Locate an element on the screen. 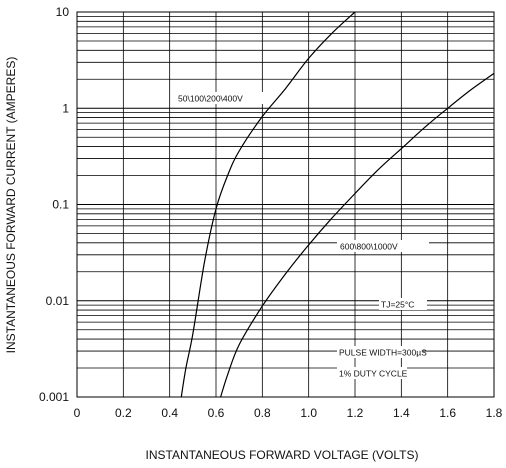  x-tick-label: 0 is located at coordinates (77, 413).